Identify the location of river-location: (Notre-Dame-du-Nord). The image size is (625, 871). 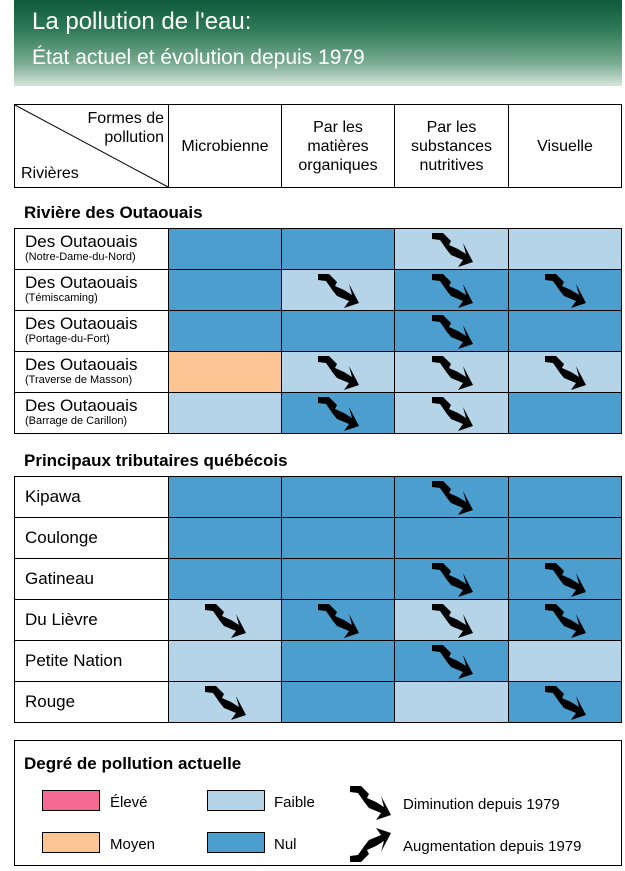
(80, 257).